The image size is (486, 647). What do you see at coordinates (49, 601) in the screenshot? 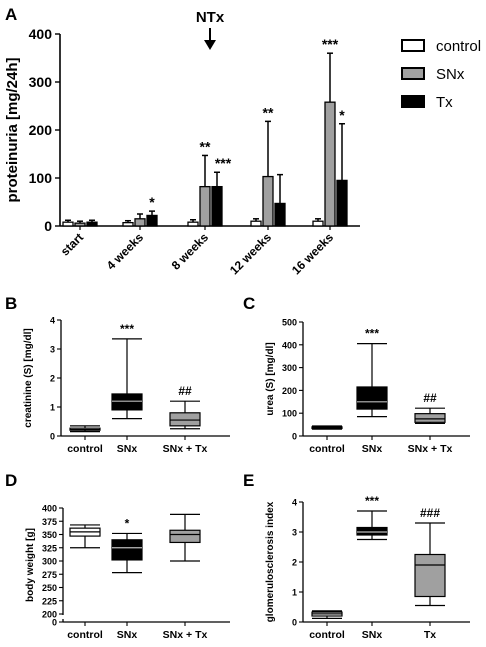
I see `y-tick-label: 225` at bounding box center [49, 601].